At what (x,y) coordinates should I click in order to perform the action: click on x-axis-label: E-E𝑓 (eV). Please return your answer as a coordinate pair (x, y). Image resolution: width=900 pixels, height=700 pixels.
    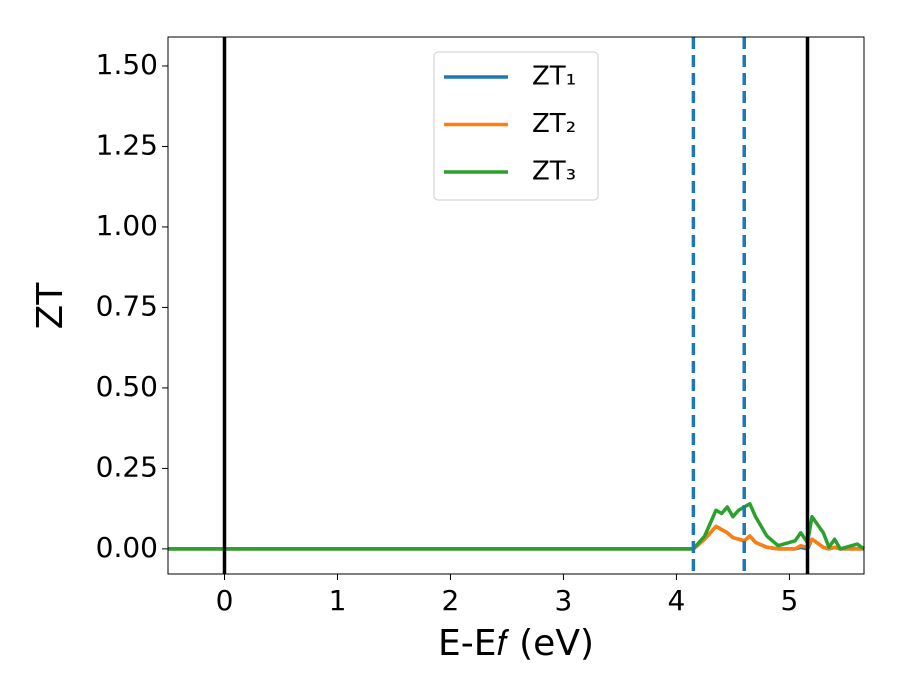
    Looking at the image, I should click on (516, 643).